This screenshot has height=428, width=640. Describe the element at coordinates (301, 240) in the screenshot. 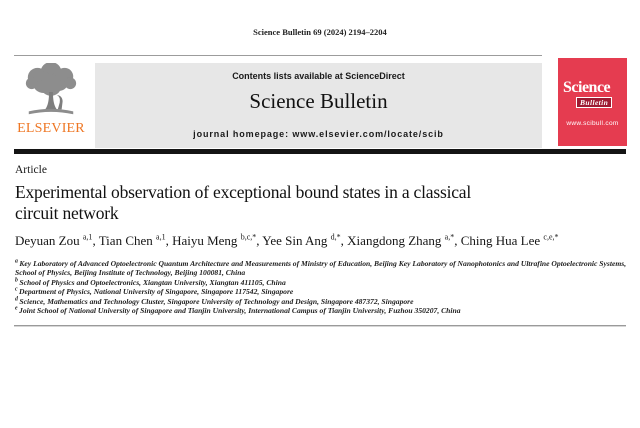

I see `author: Yee Sin Ang d,*` at that location.